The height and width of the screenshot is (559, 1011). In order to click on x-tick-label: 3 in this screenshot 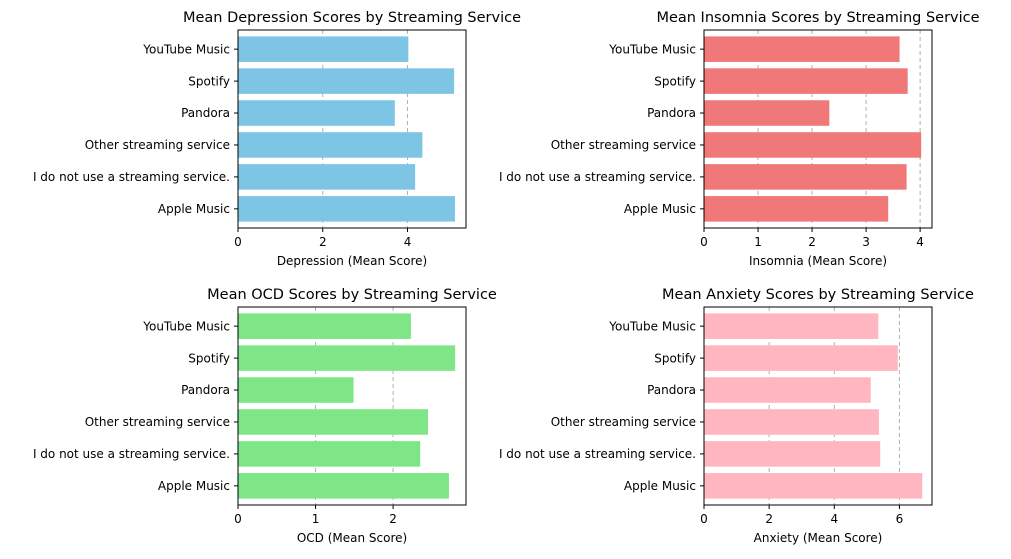, I will do `click(866, 242)`.